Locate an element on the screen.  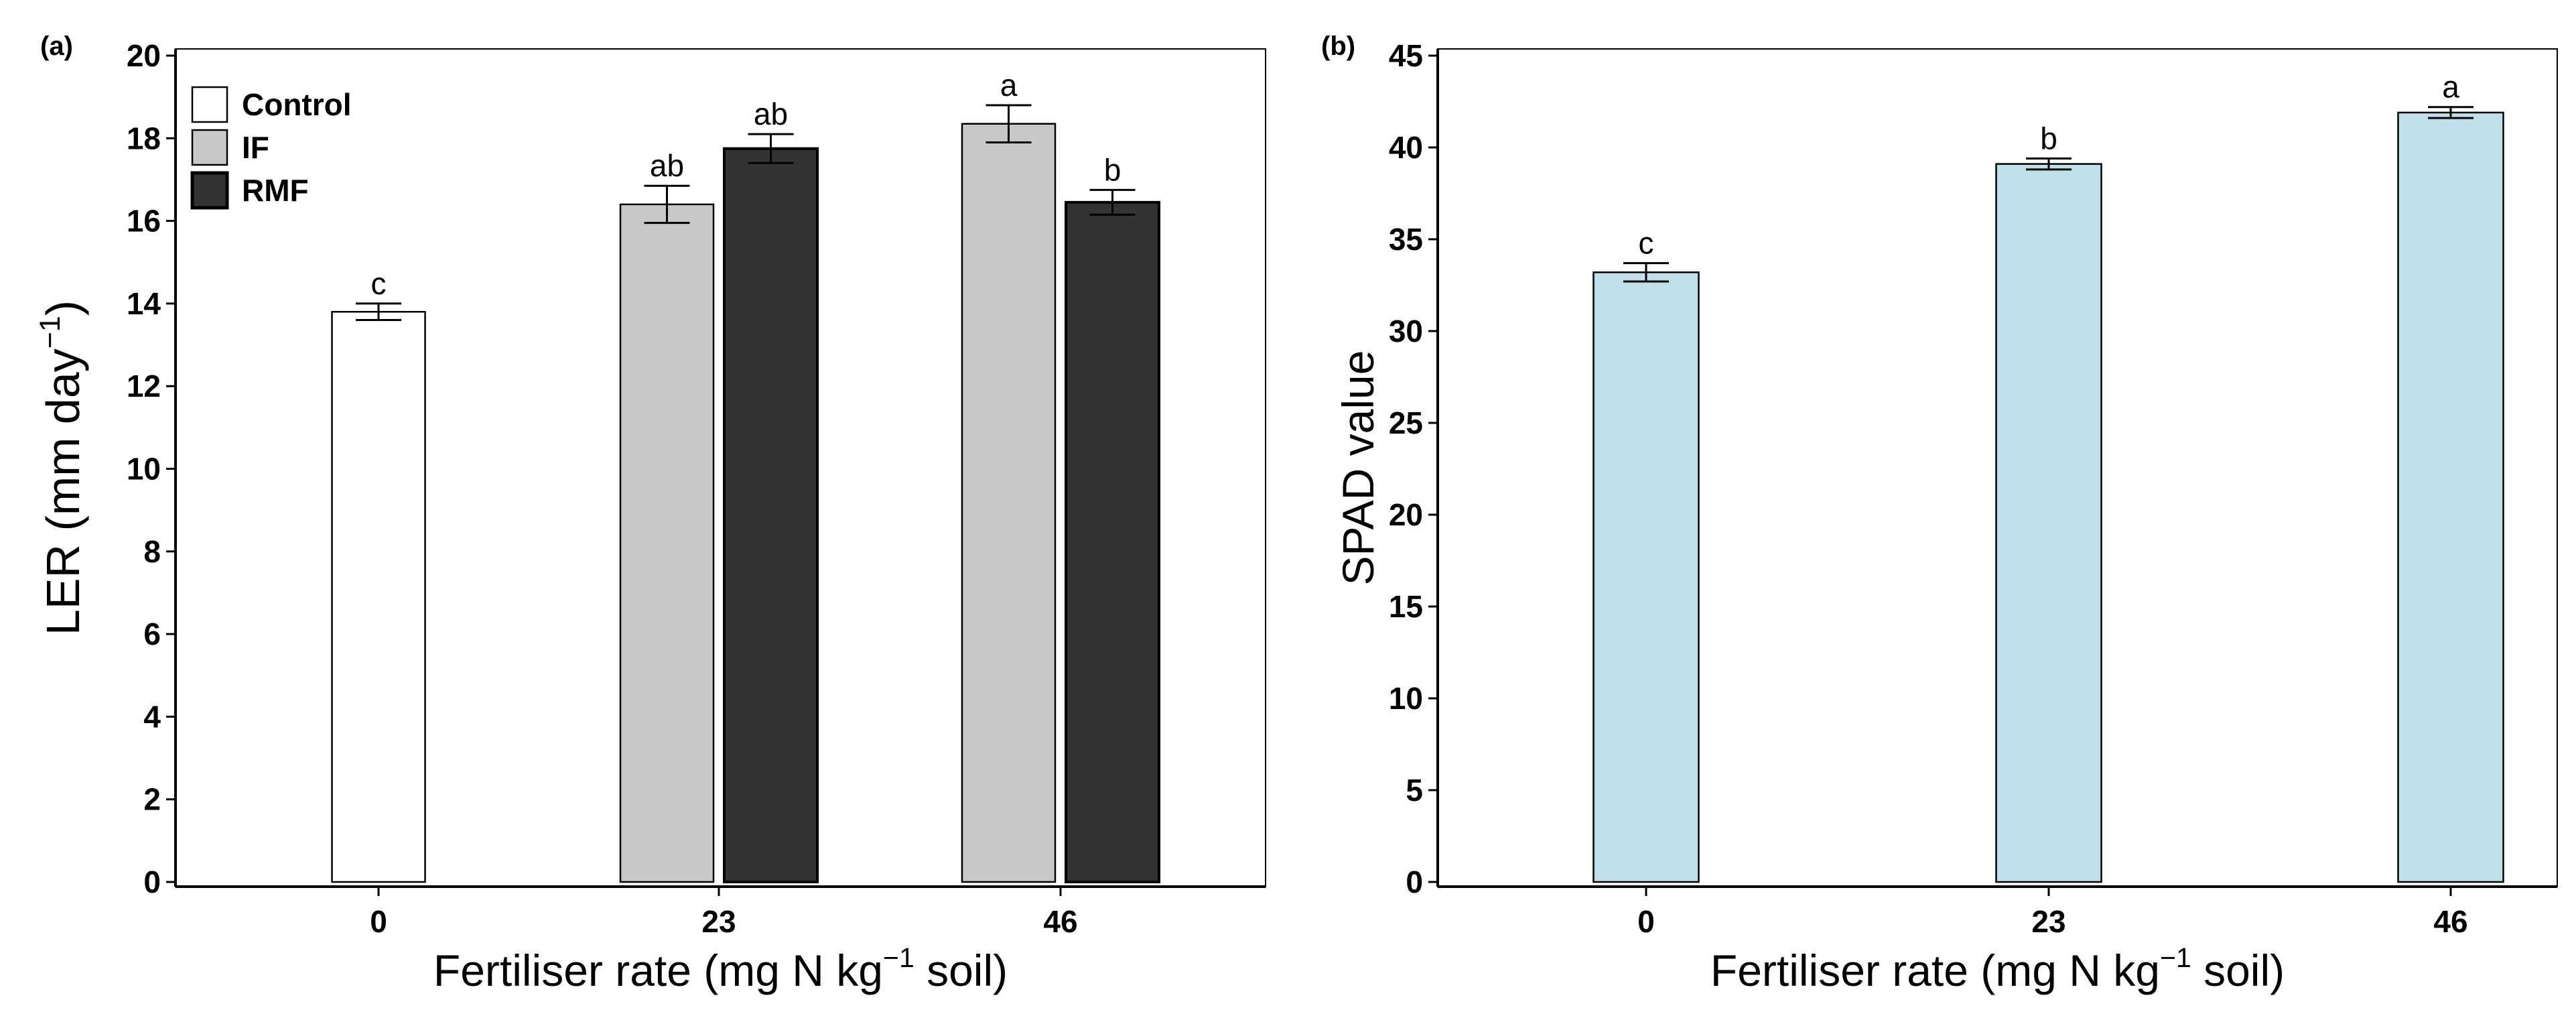
legend-label-rmf: RMF is located at coordinates (275, 190).